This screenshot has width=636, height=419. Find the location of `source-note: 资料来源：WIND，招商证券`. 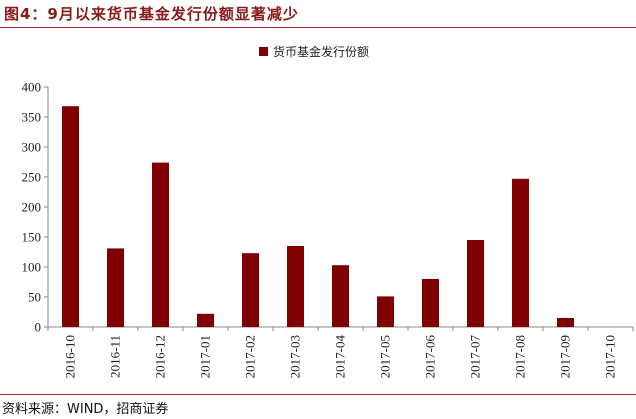

source-note: 资料来源：WIND，招商证券 is located at coordinates (85, 409).